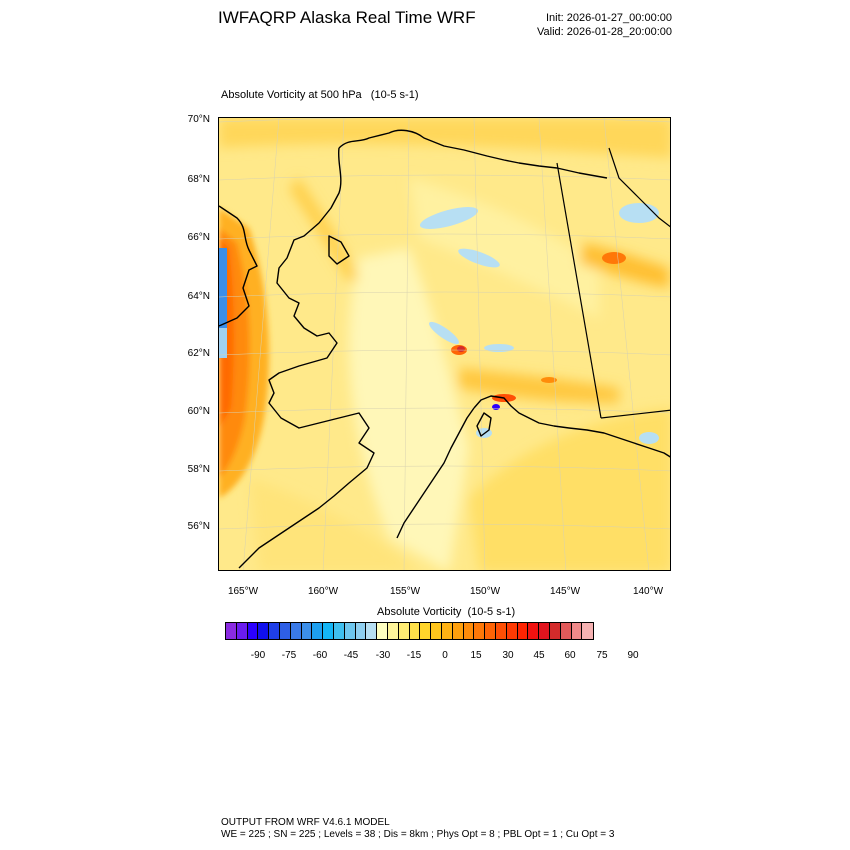 Image resolution: width=850 pixels, height=850 pixels. Describe the element at coordinates (323, 591) in the screenshot. I see `lon-label: 160°W` at that location.